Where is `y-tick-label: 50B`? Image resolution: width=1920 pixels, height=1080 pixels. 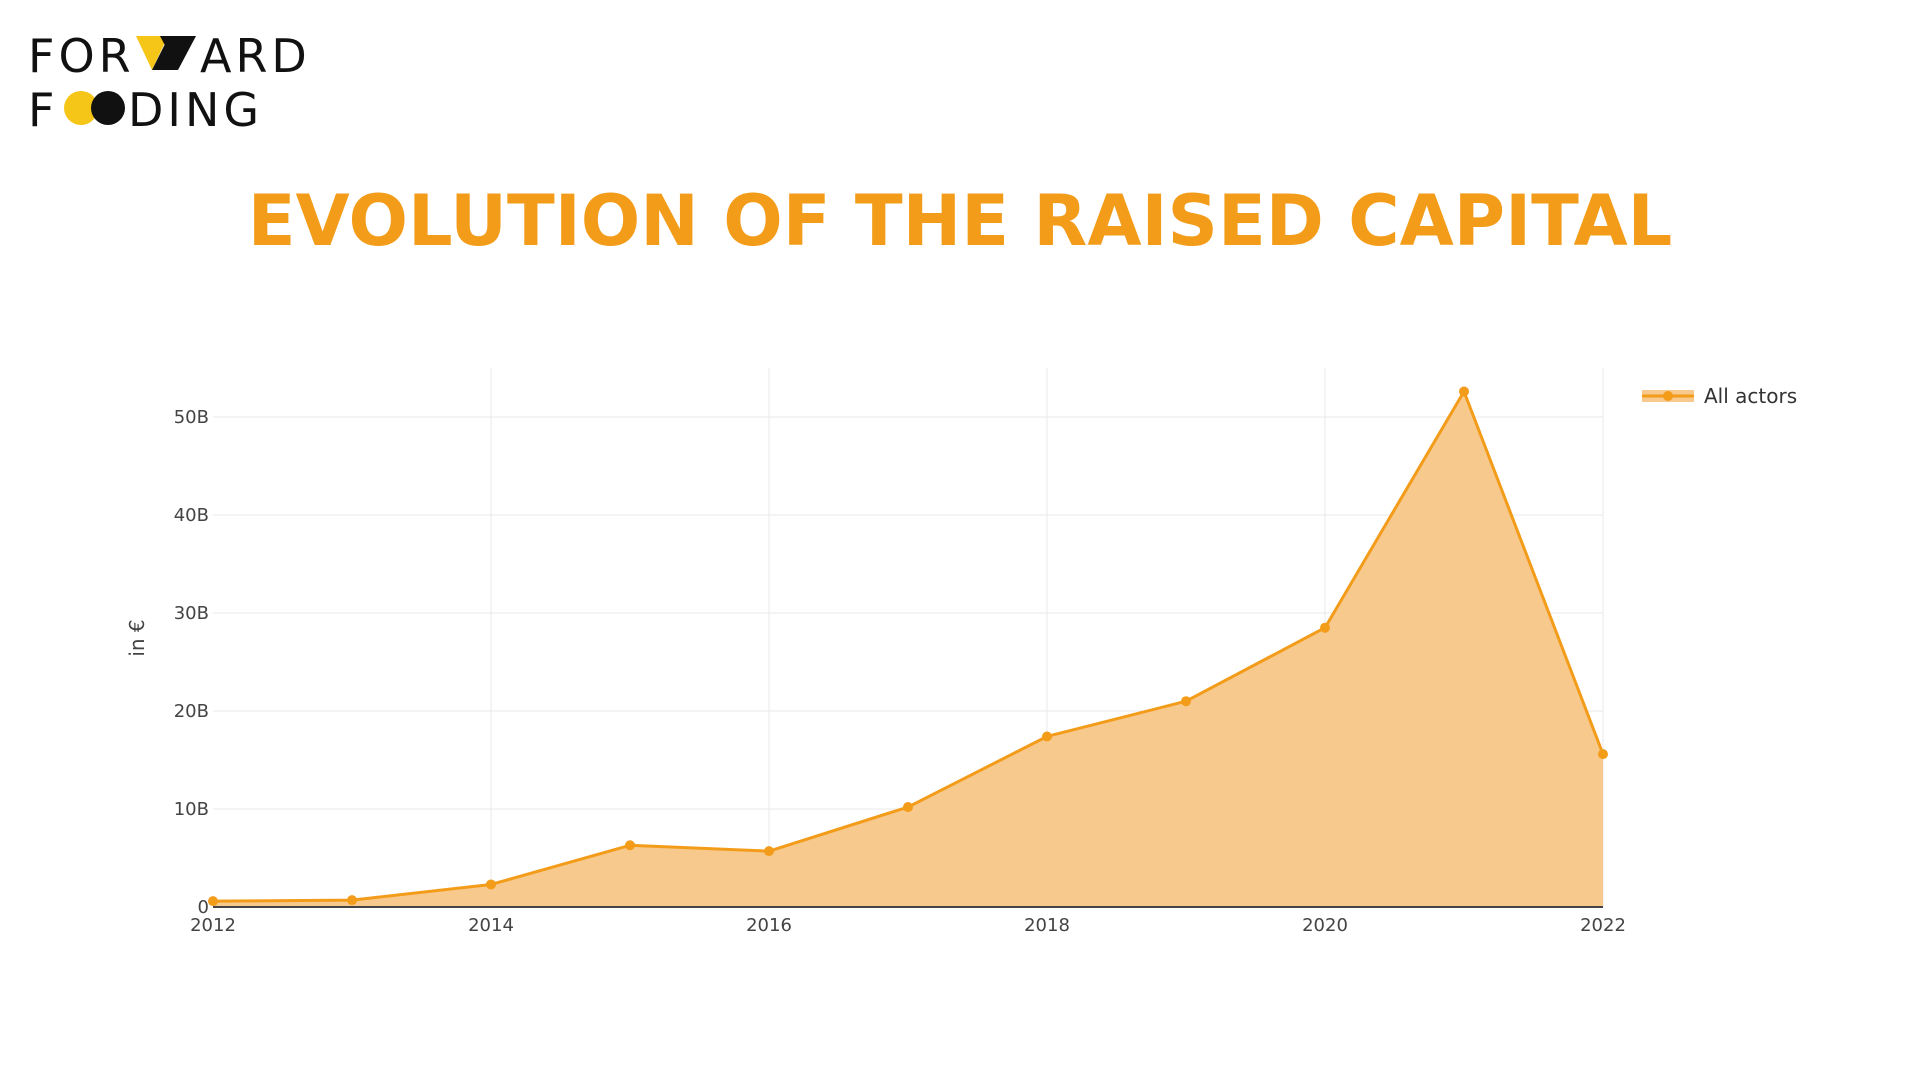
y-tick-label: 50B is located at coordinates (191, 417).